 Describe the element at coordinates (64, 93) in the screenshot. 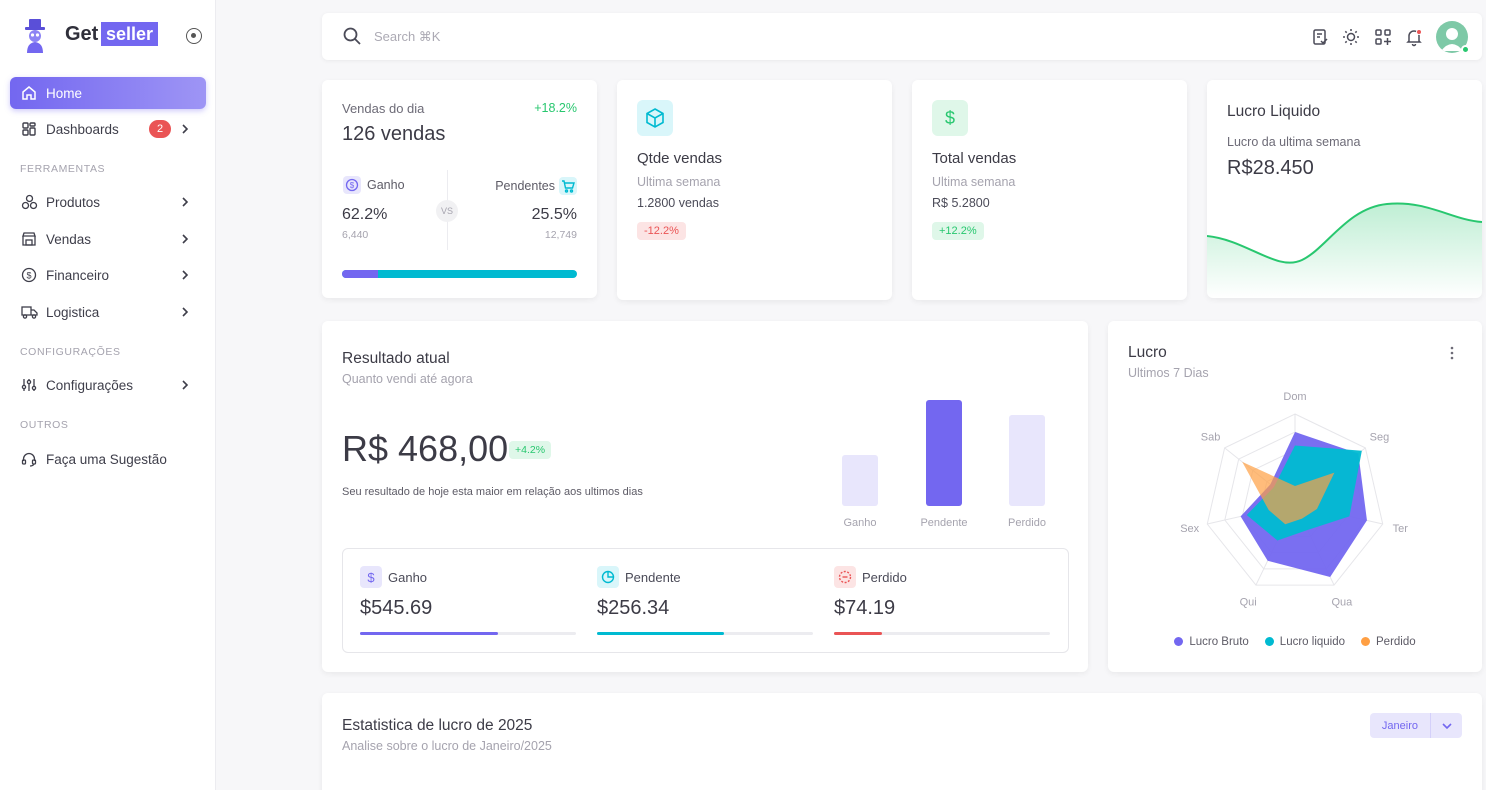

I see `sidebar-item-label: Home` at that location.